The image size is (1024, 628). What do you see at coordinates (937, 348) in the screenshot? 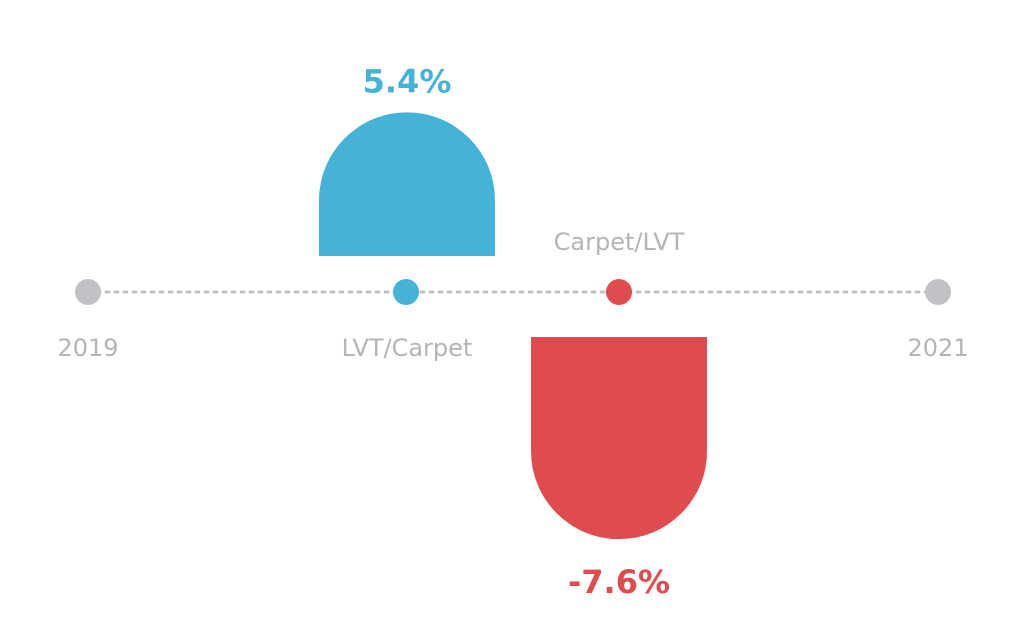
I see `timeline-end-label: 2021` at bounding box center [937, 348].